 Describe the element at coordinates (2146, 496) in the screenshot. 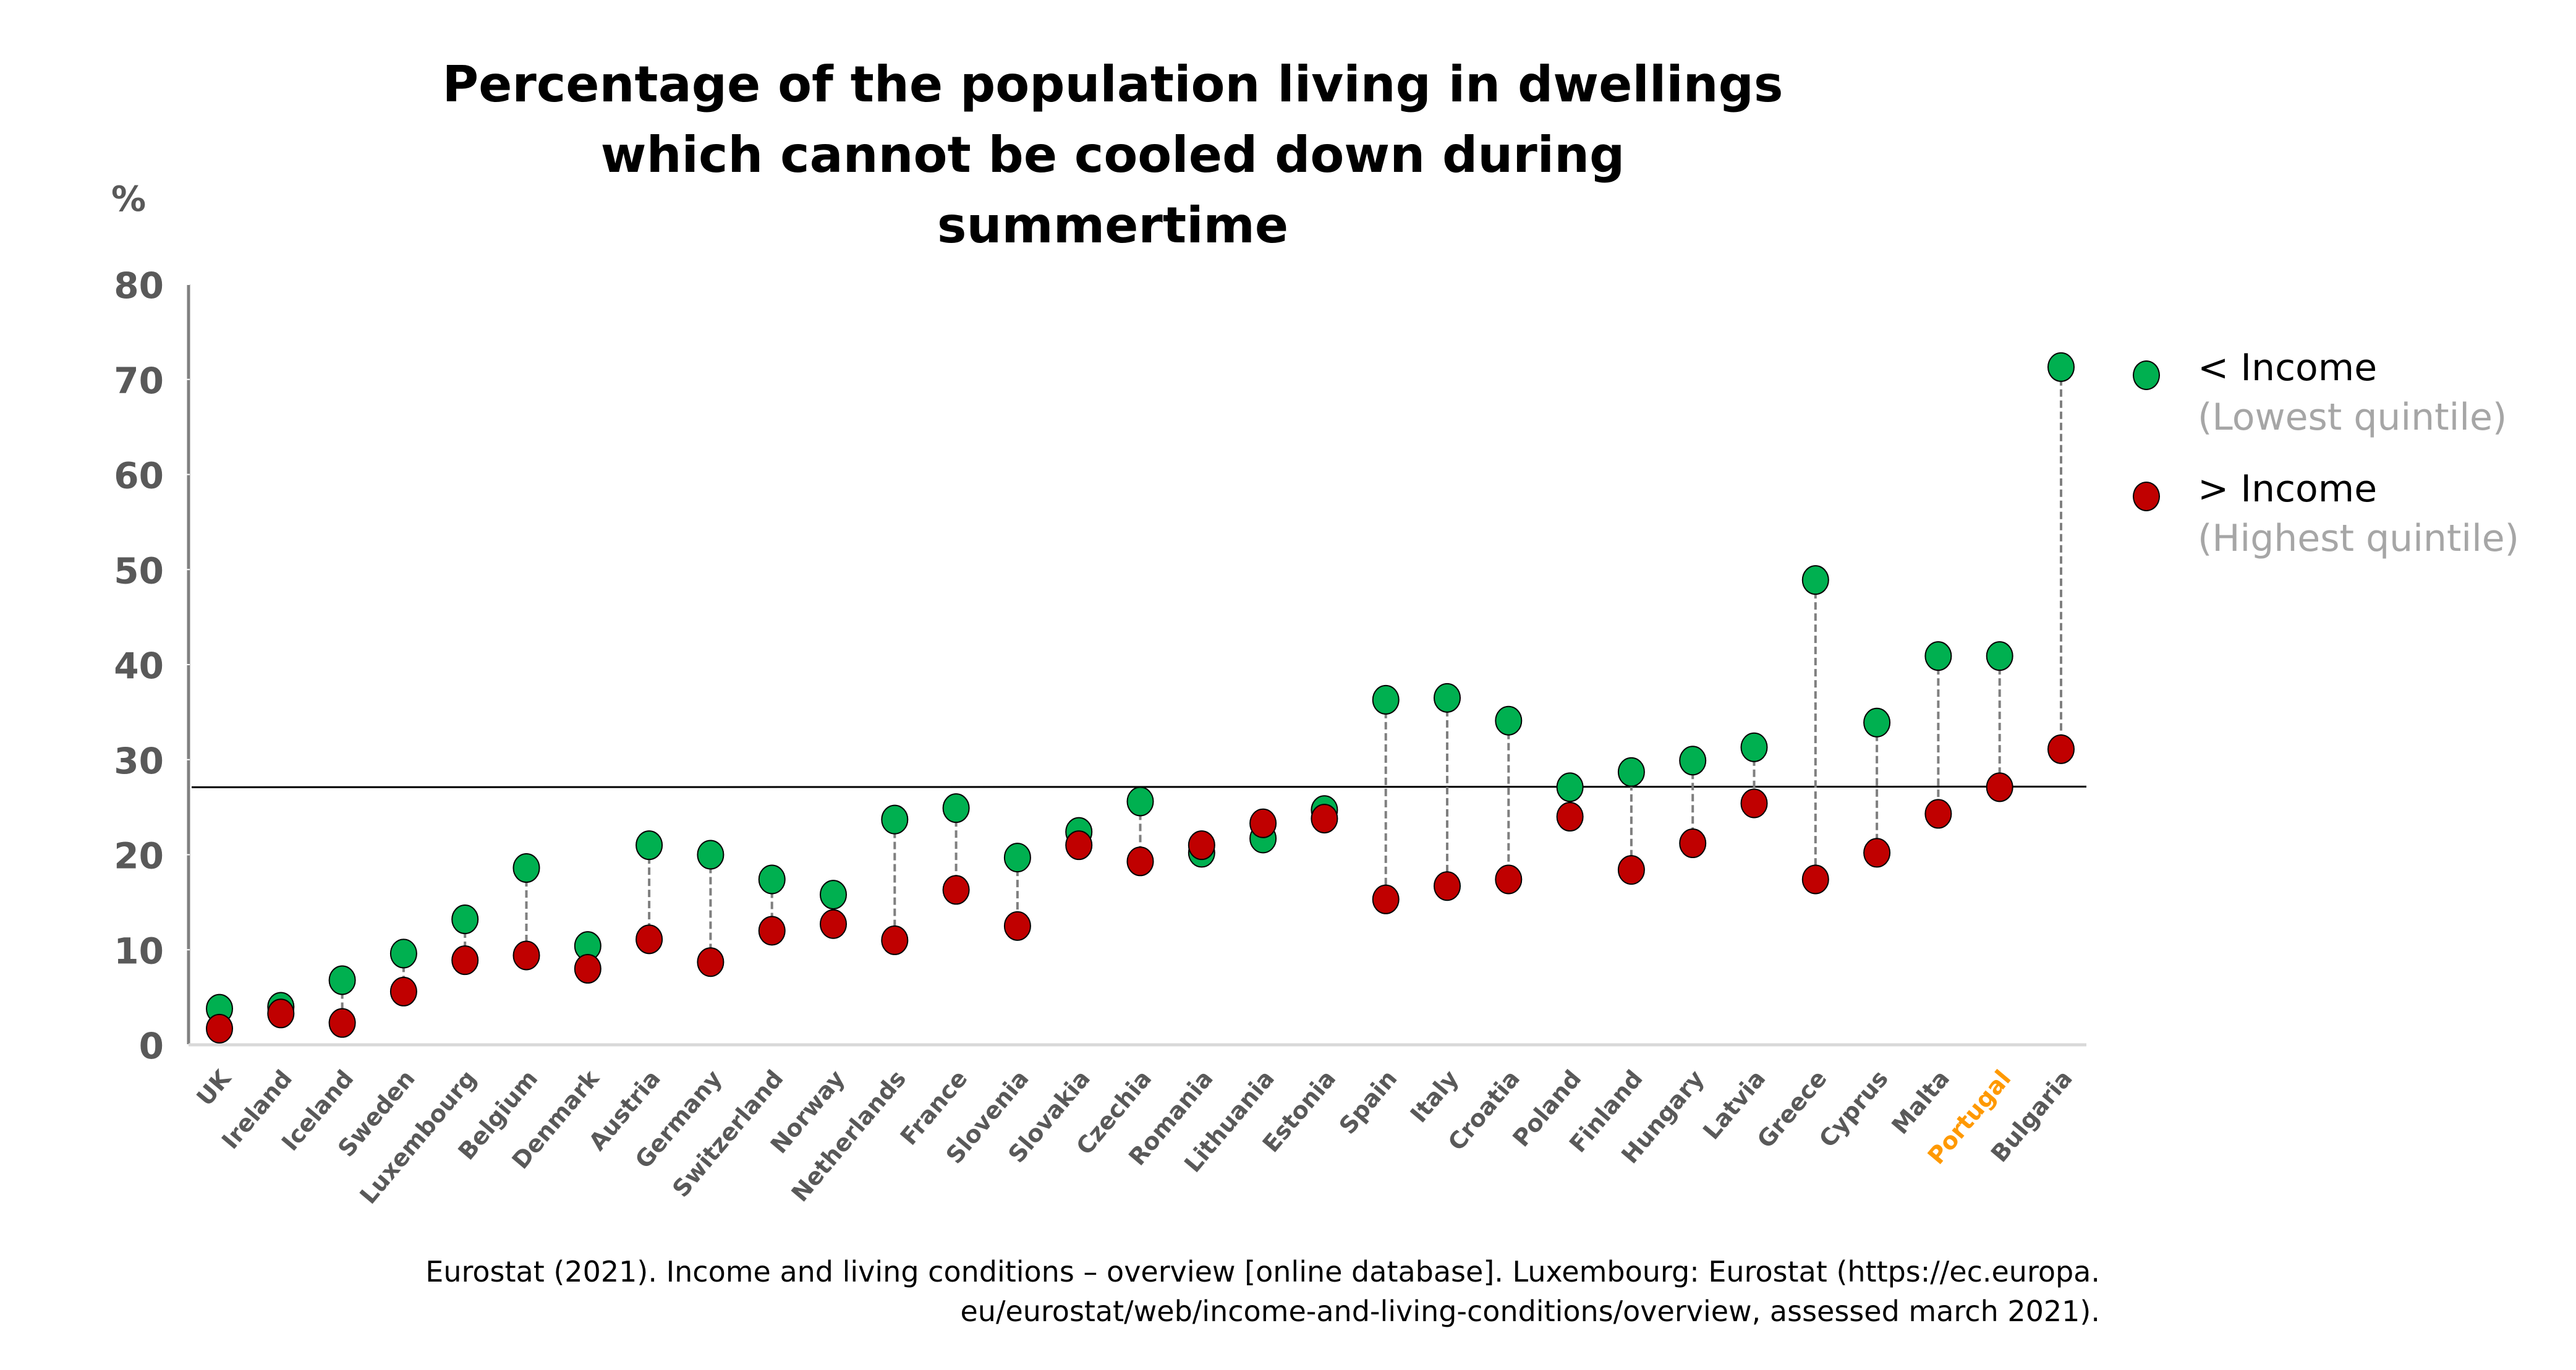

I see `legend-red-dot-icon` at that location.